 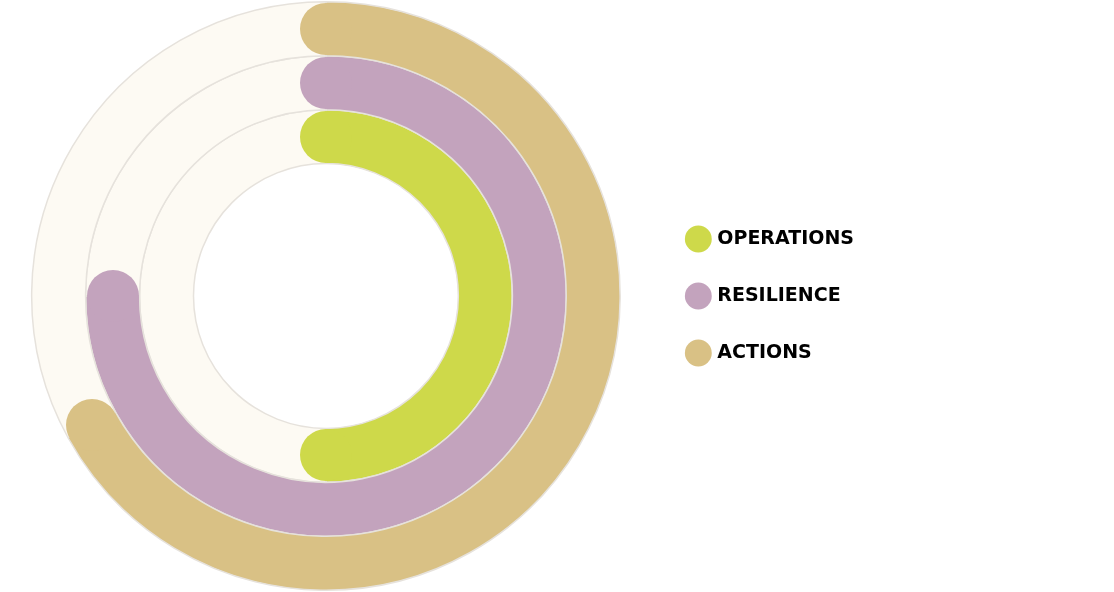 I want to click on legend-label: ACTIONS, so click(x=764, y=350).